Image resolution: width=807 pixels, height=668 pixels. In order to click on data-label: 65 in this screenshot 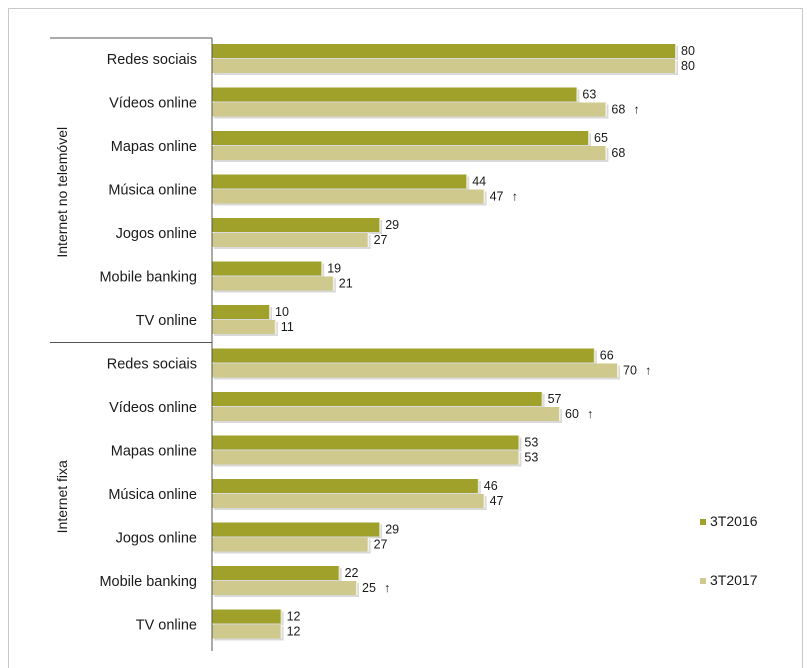, I will do `click(601, 138)`.